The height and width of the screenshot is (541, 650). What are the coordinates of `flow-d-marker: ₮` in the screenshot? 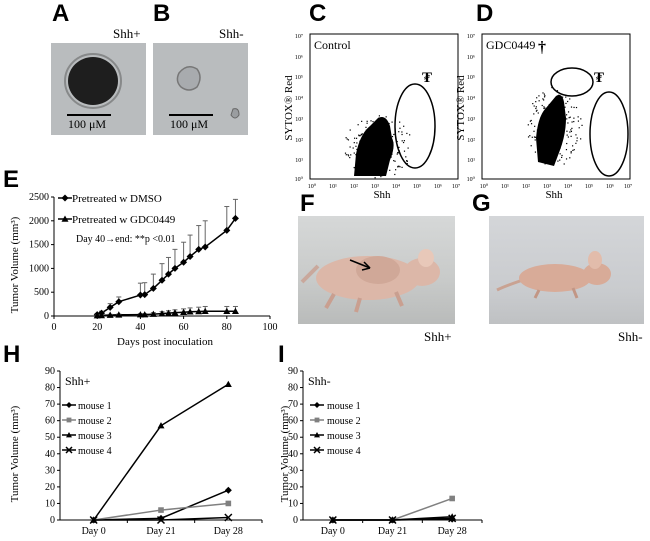 It's located at (599, 78).